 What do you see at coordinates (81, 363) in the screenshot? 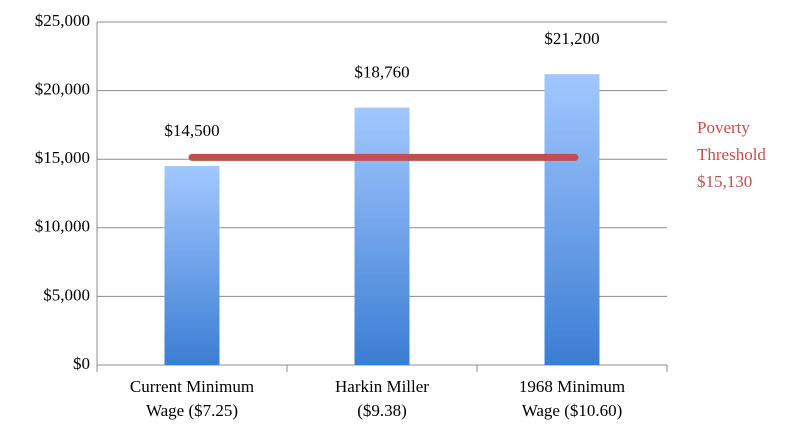
I see `y-tick-label: $0` at bounding box center [81, 363].